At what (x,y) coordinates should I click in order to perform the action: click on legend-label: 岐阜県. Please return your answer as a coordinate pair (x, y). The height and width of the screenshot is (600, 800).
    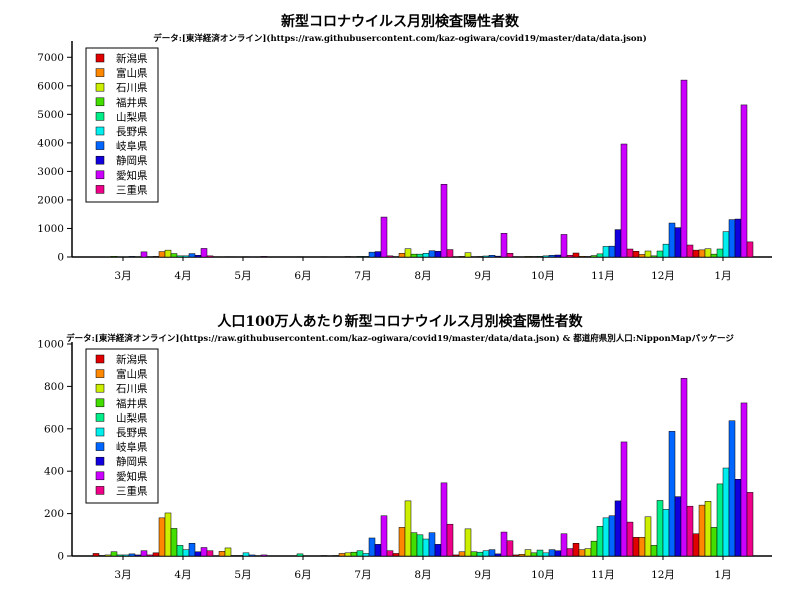
    Looking at the image, I should click on (132, 447).